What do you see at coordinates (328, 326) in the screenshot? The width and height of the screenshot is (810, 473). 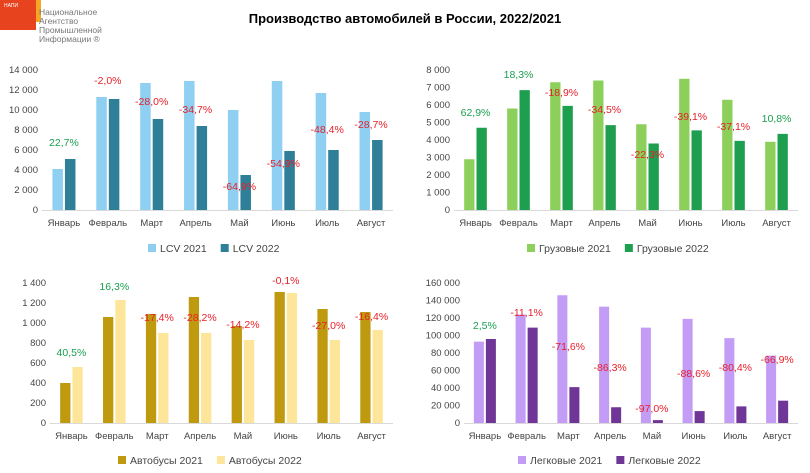 I see `change-annotation: -27,0%` at bounding box center [328, 326].